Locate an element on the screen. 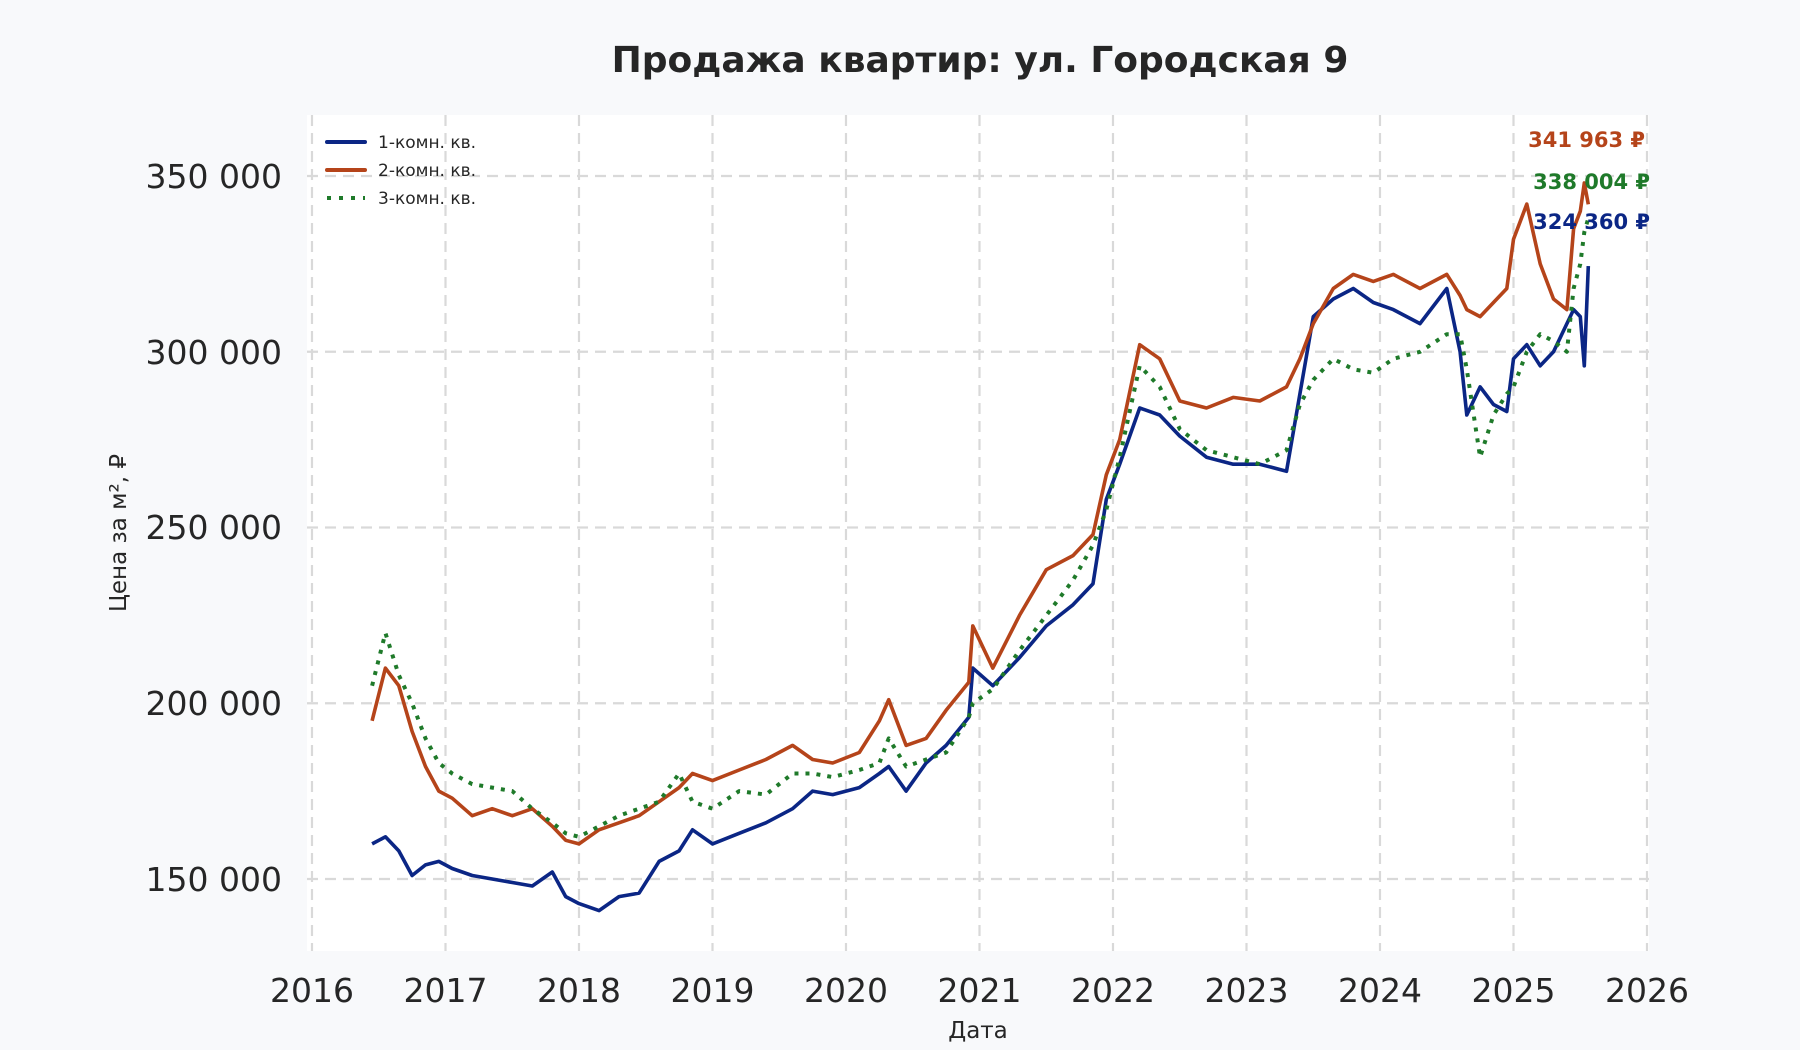 This screenshot has height=1050, width=1800. legend-item-1room: 1-комн. кв. is located at coordinates (400, 143).